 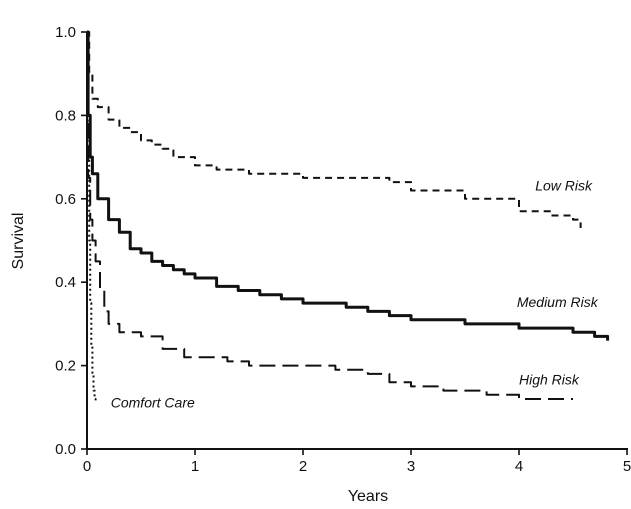 I want to click on x-tick-label: 0, so click(x=87, y=466).